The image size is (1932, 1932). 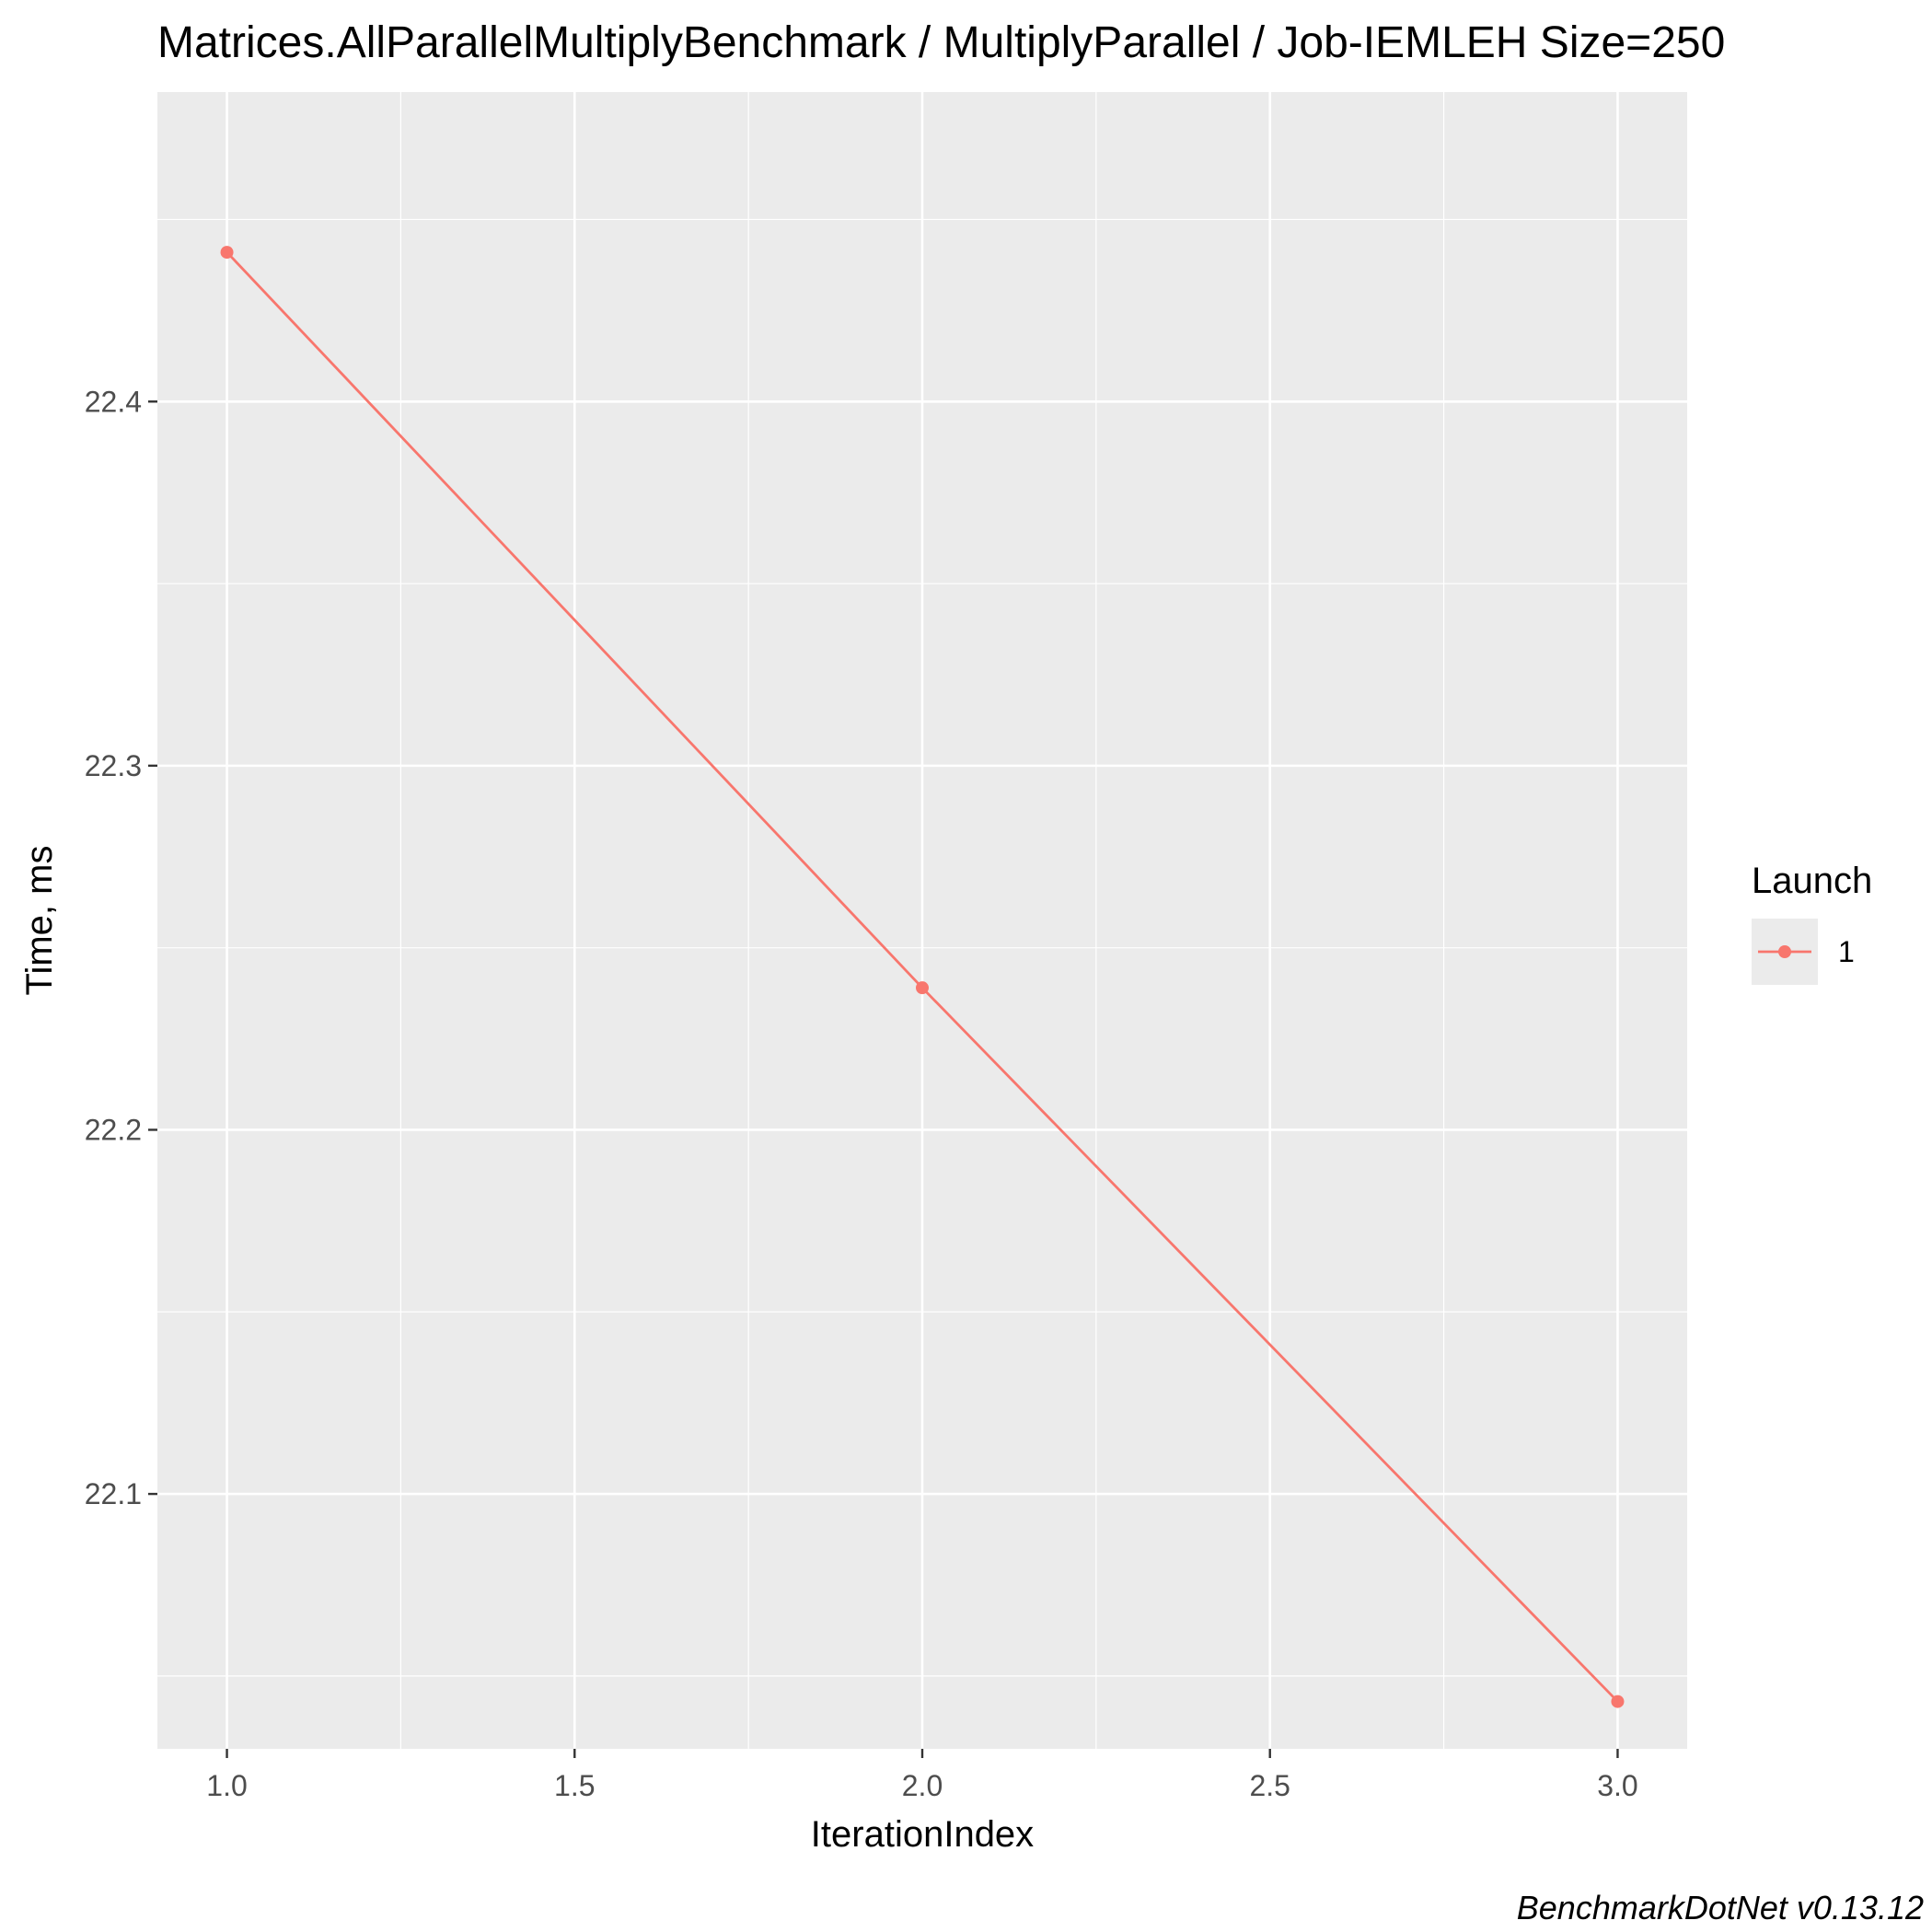 What do you see at coordinates (1720, 1908) in the screenshot?
I see `caption: BenchmarkDotNet v0.13.12` at bounding box center [1720, 1908].